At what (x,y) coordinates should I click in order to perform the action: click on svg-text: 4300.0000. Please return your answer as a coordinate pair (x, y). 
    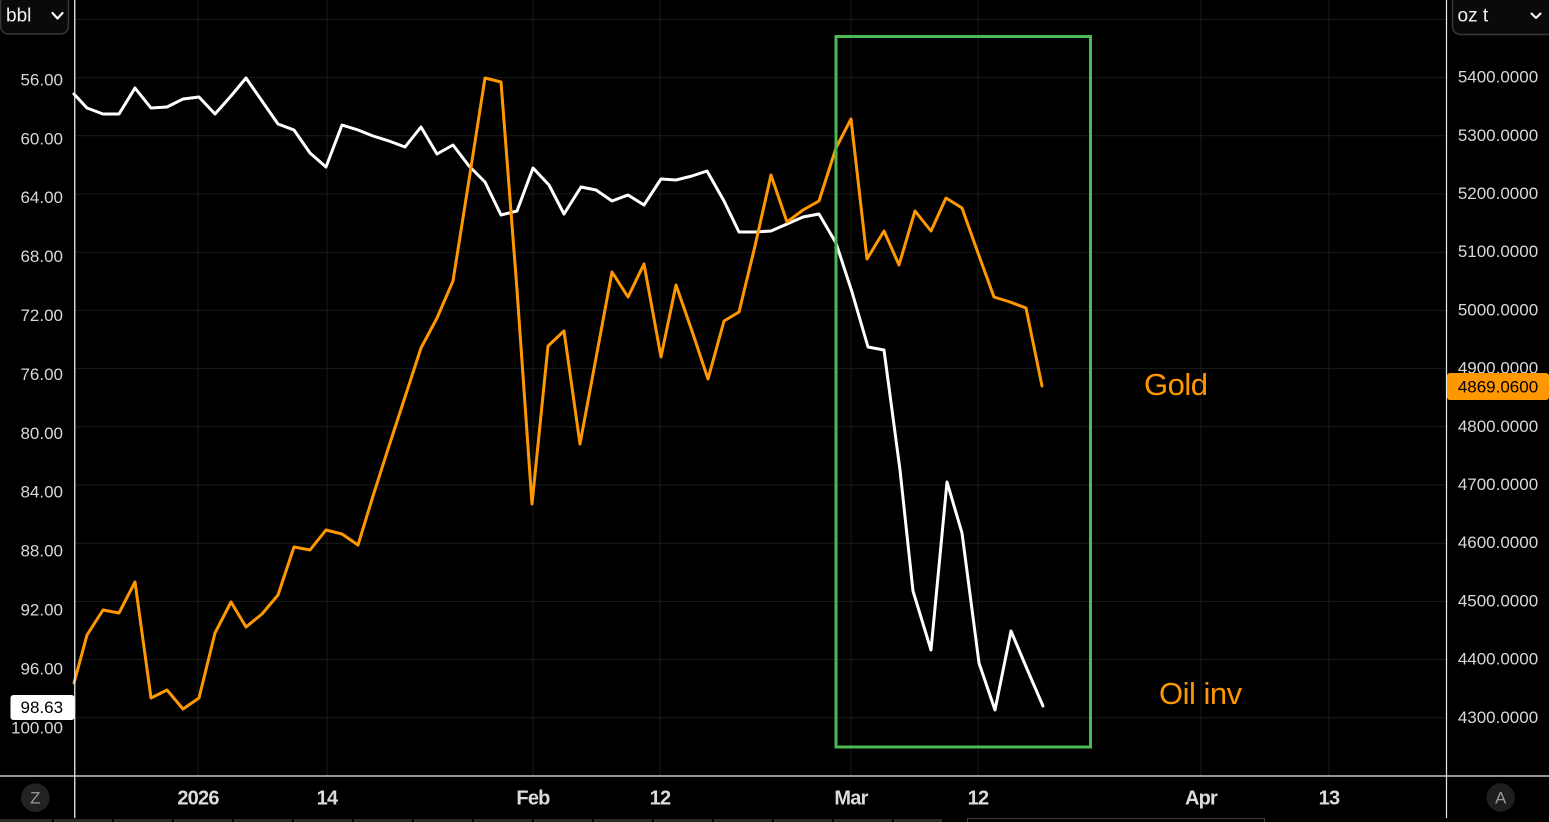
    Looking at the image, I should click on (1498, 717).